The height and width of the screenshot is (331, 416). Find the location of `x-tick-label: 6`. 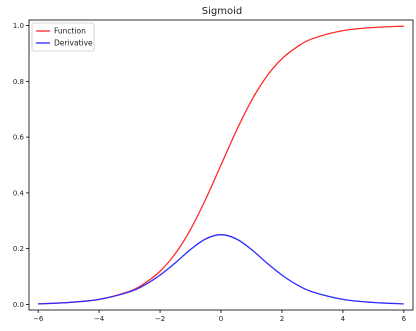

x-tick-label: 6 is located at coordinates (404, 319).